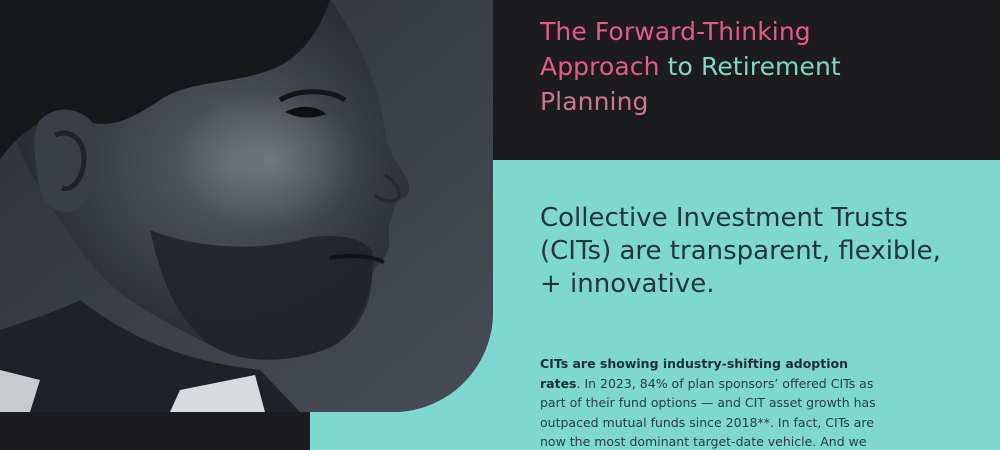  What do you see at coordinates (594, 101) in the screenshot?
I see `hero-title-part4: Planning` at bounding box center [594, 101].